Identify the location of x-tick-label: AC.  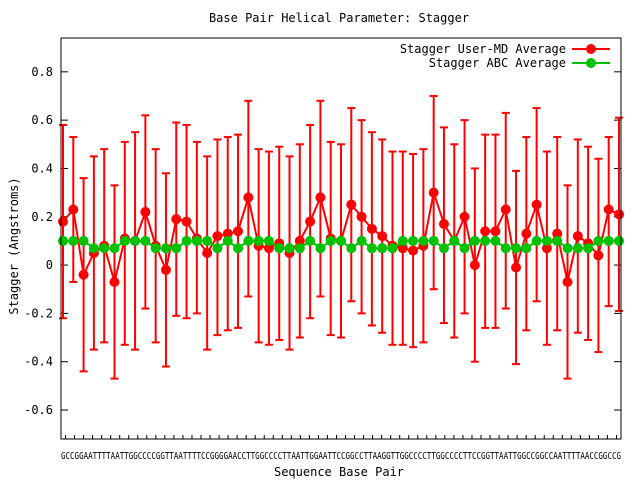
(237, 456).